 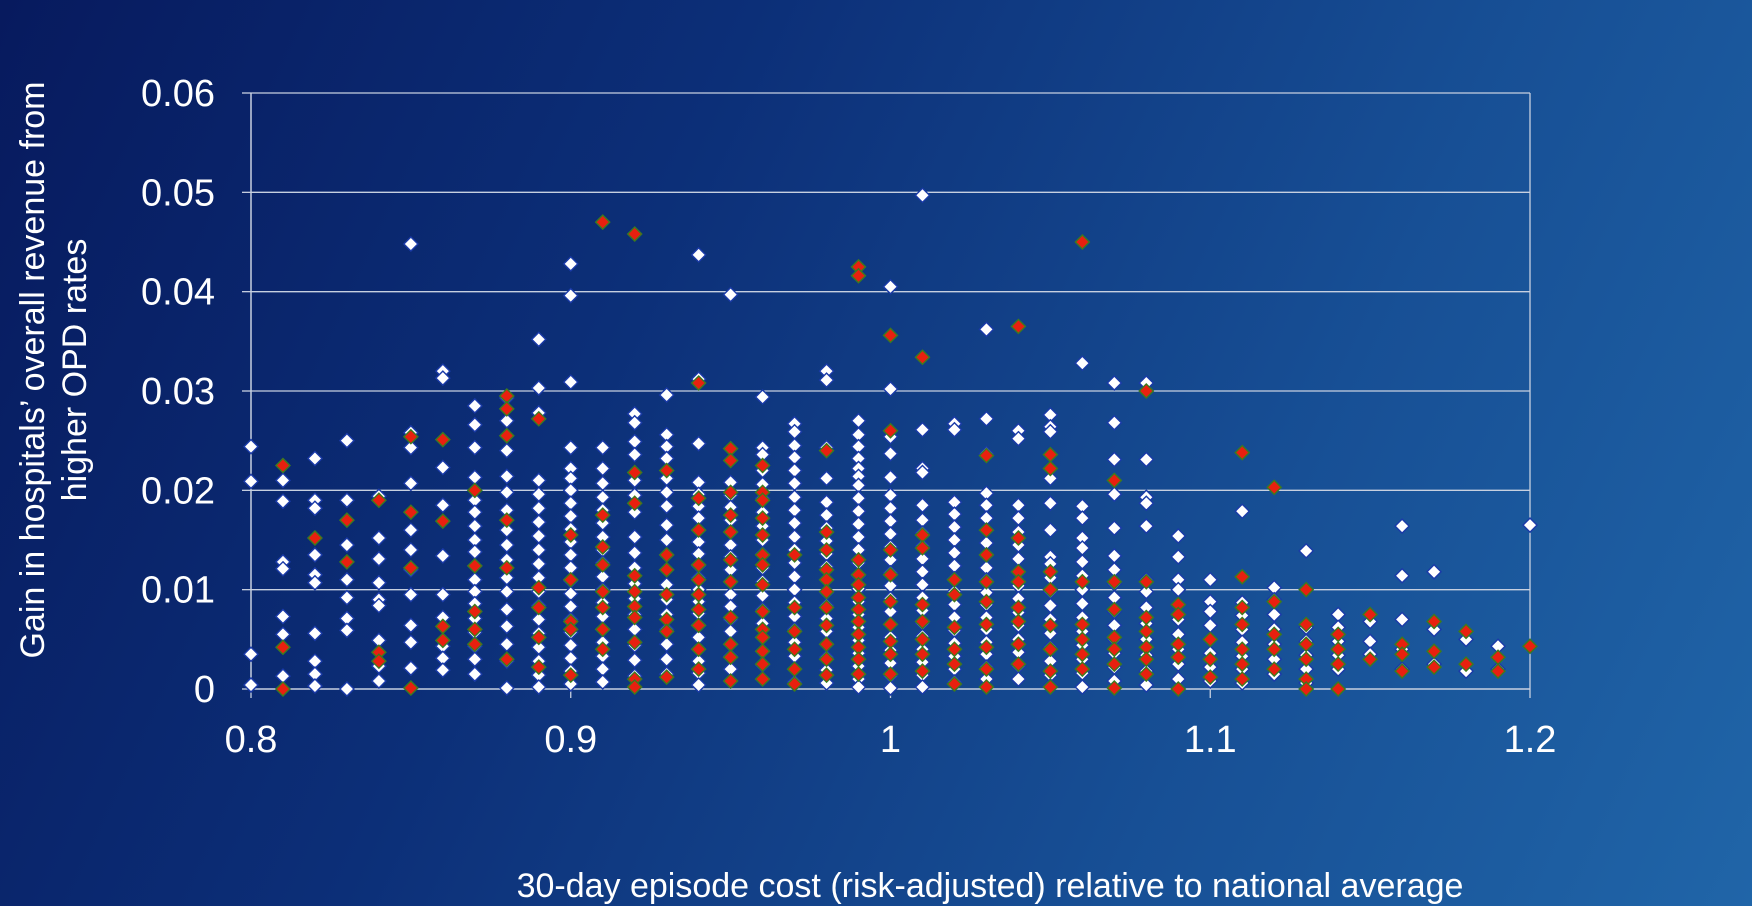 What do you see at coordinates (570, 740) in the screenshot?
I see `x-tick-label: 0.9` at bounding box center [570, 740].